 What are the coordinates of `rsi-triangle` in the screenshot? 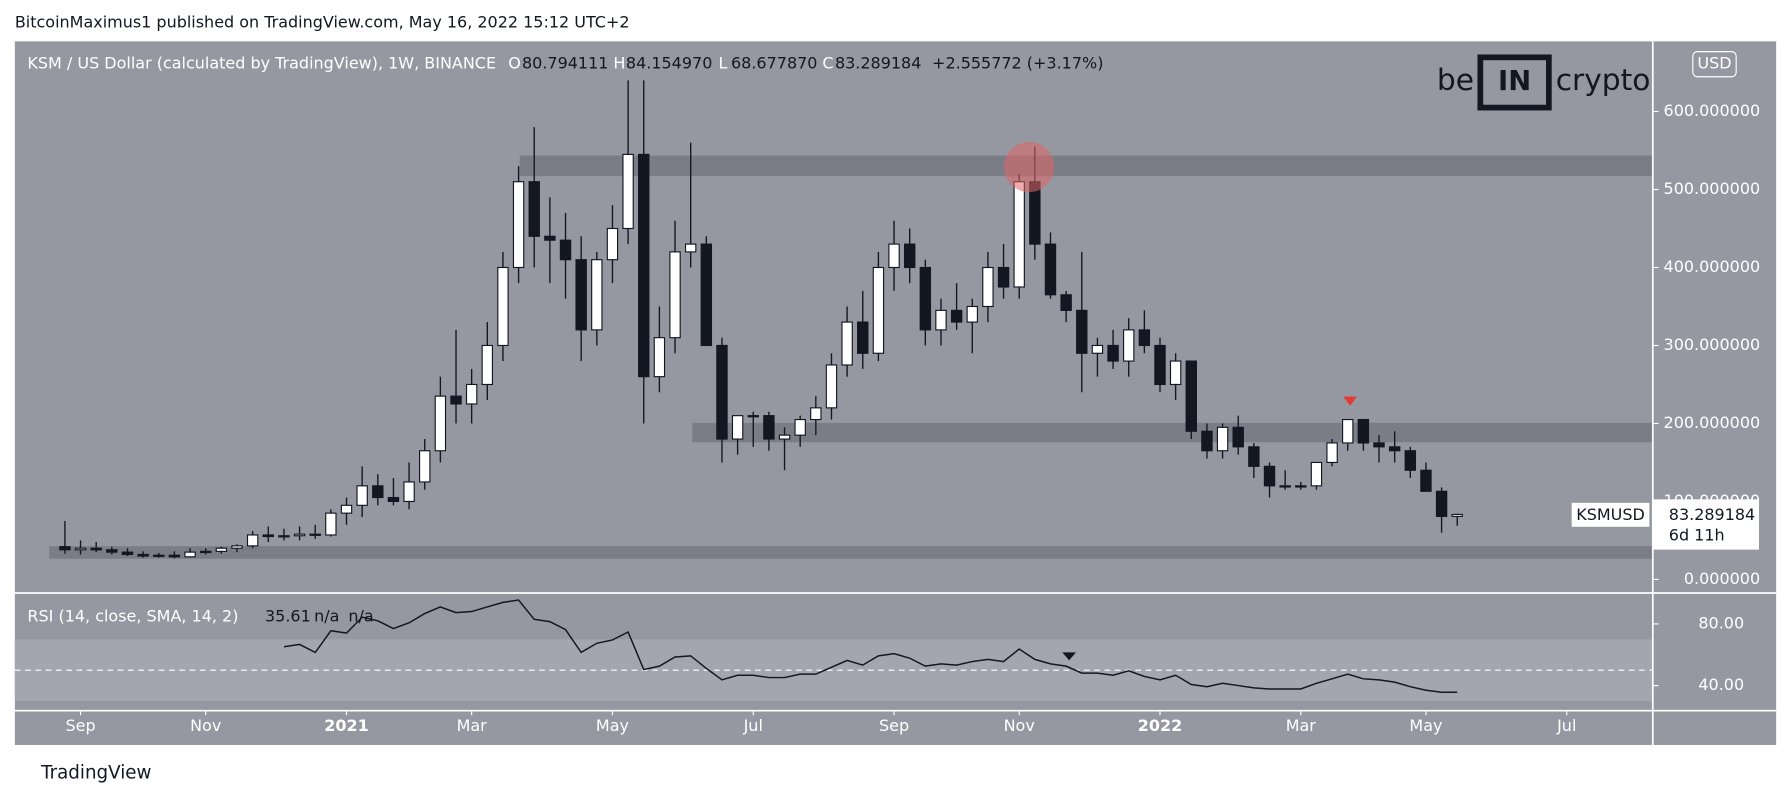 It's located at (1069, 656).